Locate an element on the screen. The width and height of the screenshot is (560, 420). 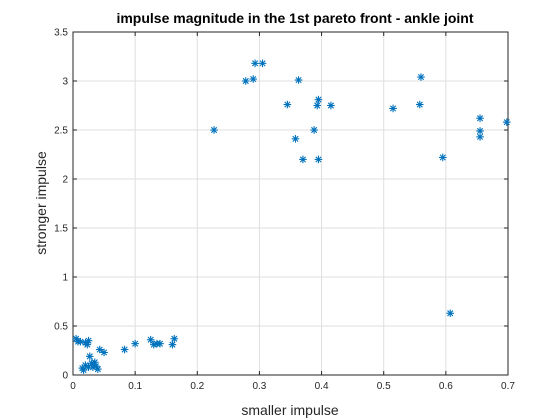
x-tick-label: 0.2 is located at coordinates (197, 386).